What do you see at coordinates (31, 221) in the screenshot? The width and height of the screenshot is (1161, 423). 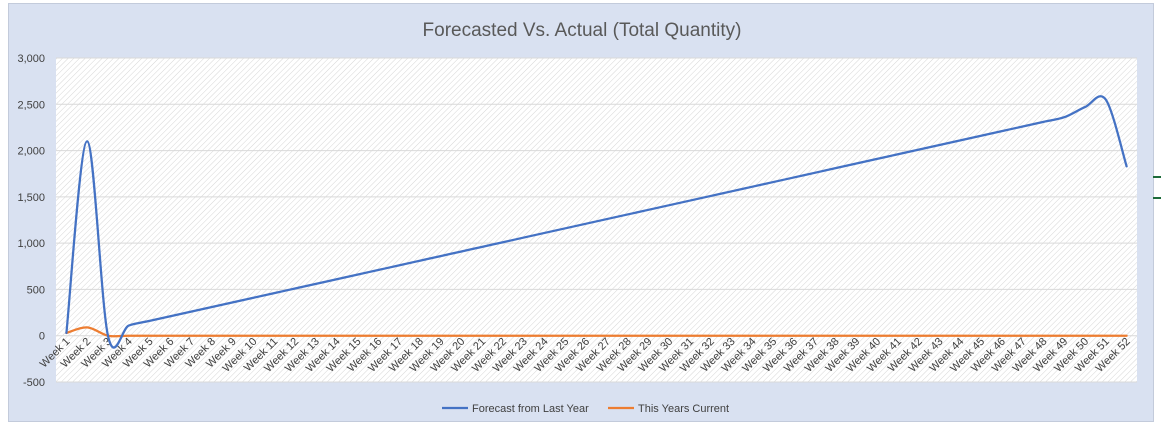 I see `y-axis-tick-labels: -500 0 500 1,000 1,500 2,000 2,500 3,000` at bounding box center [31, 221].